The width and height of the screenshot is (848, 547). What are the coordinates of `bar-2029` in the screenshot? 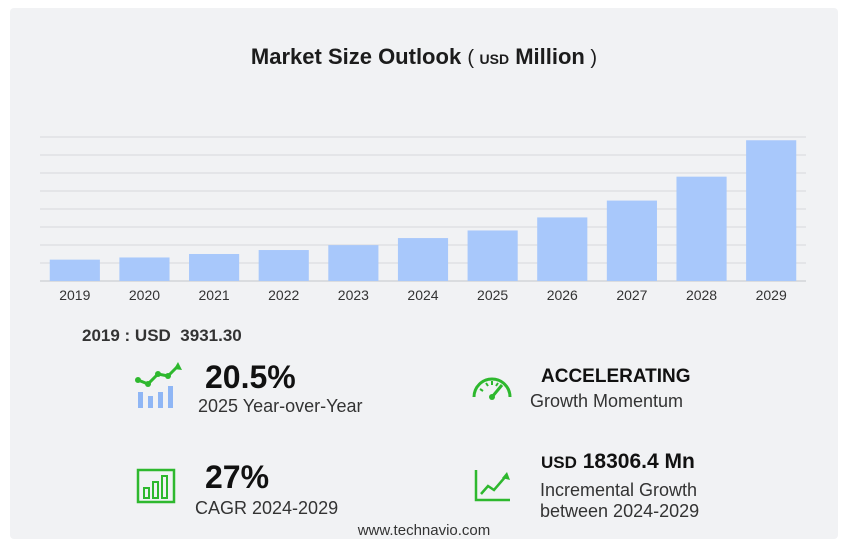 It's located at (771, 210).